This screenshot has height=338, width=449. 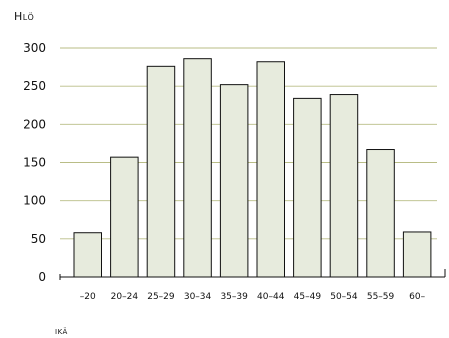 What do you see at coordinates (88, 297) in the screenshot?
I see `x-tick-label: –20` at bounding box center [88, 297].